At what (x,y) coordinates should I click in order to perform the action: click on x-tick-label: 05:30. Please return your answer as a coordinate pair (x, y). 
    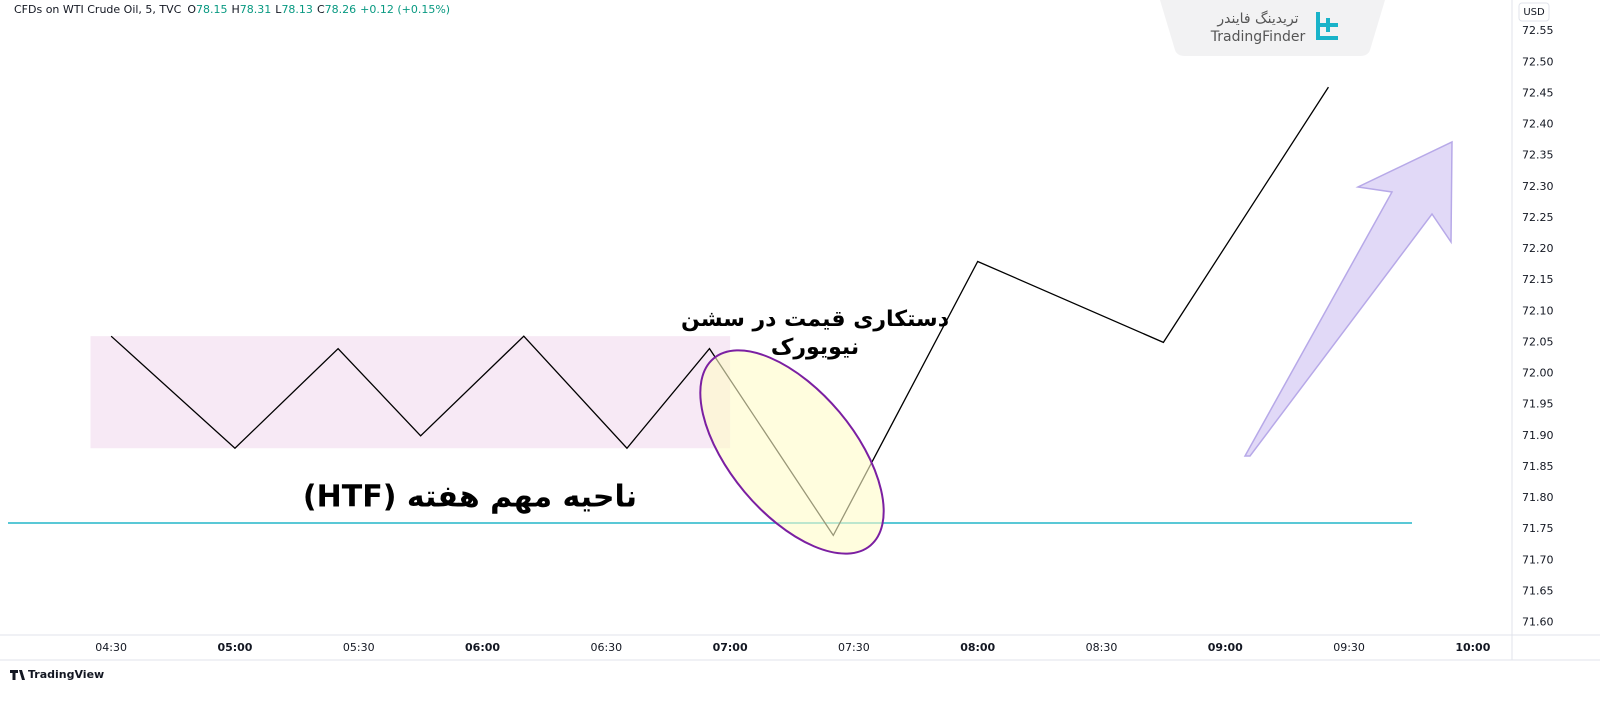
    Looking at the image, I should click on (359, 647).